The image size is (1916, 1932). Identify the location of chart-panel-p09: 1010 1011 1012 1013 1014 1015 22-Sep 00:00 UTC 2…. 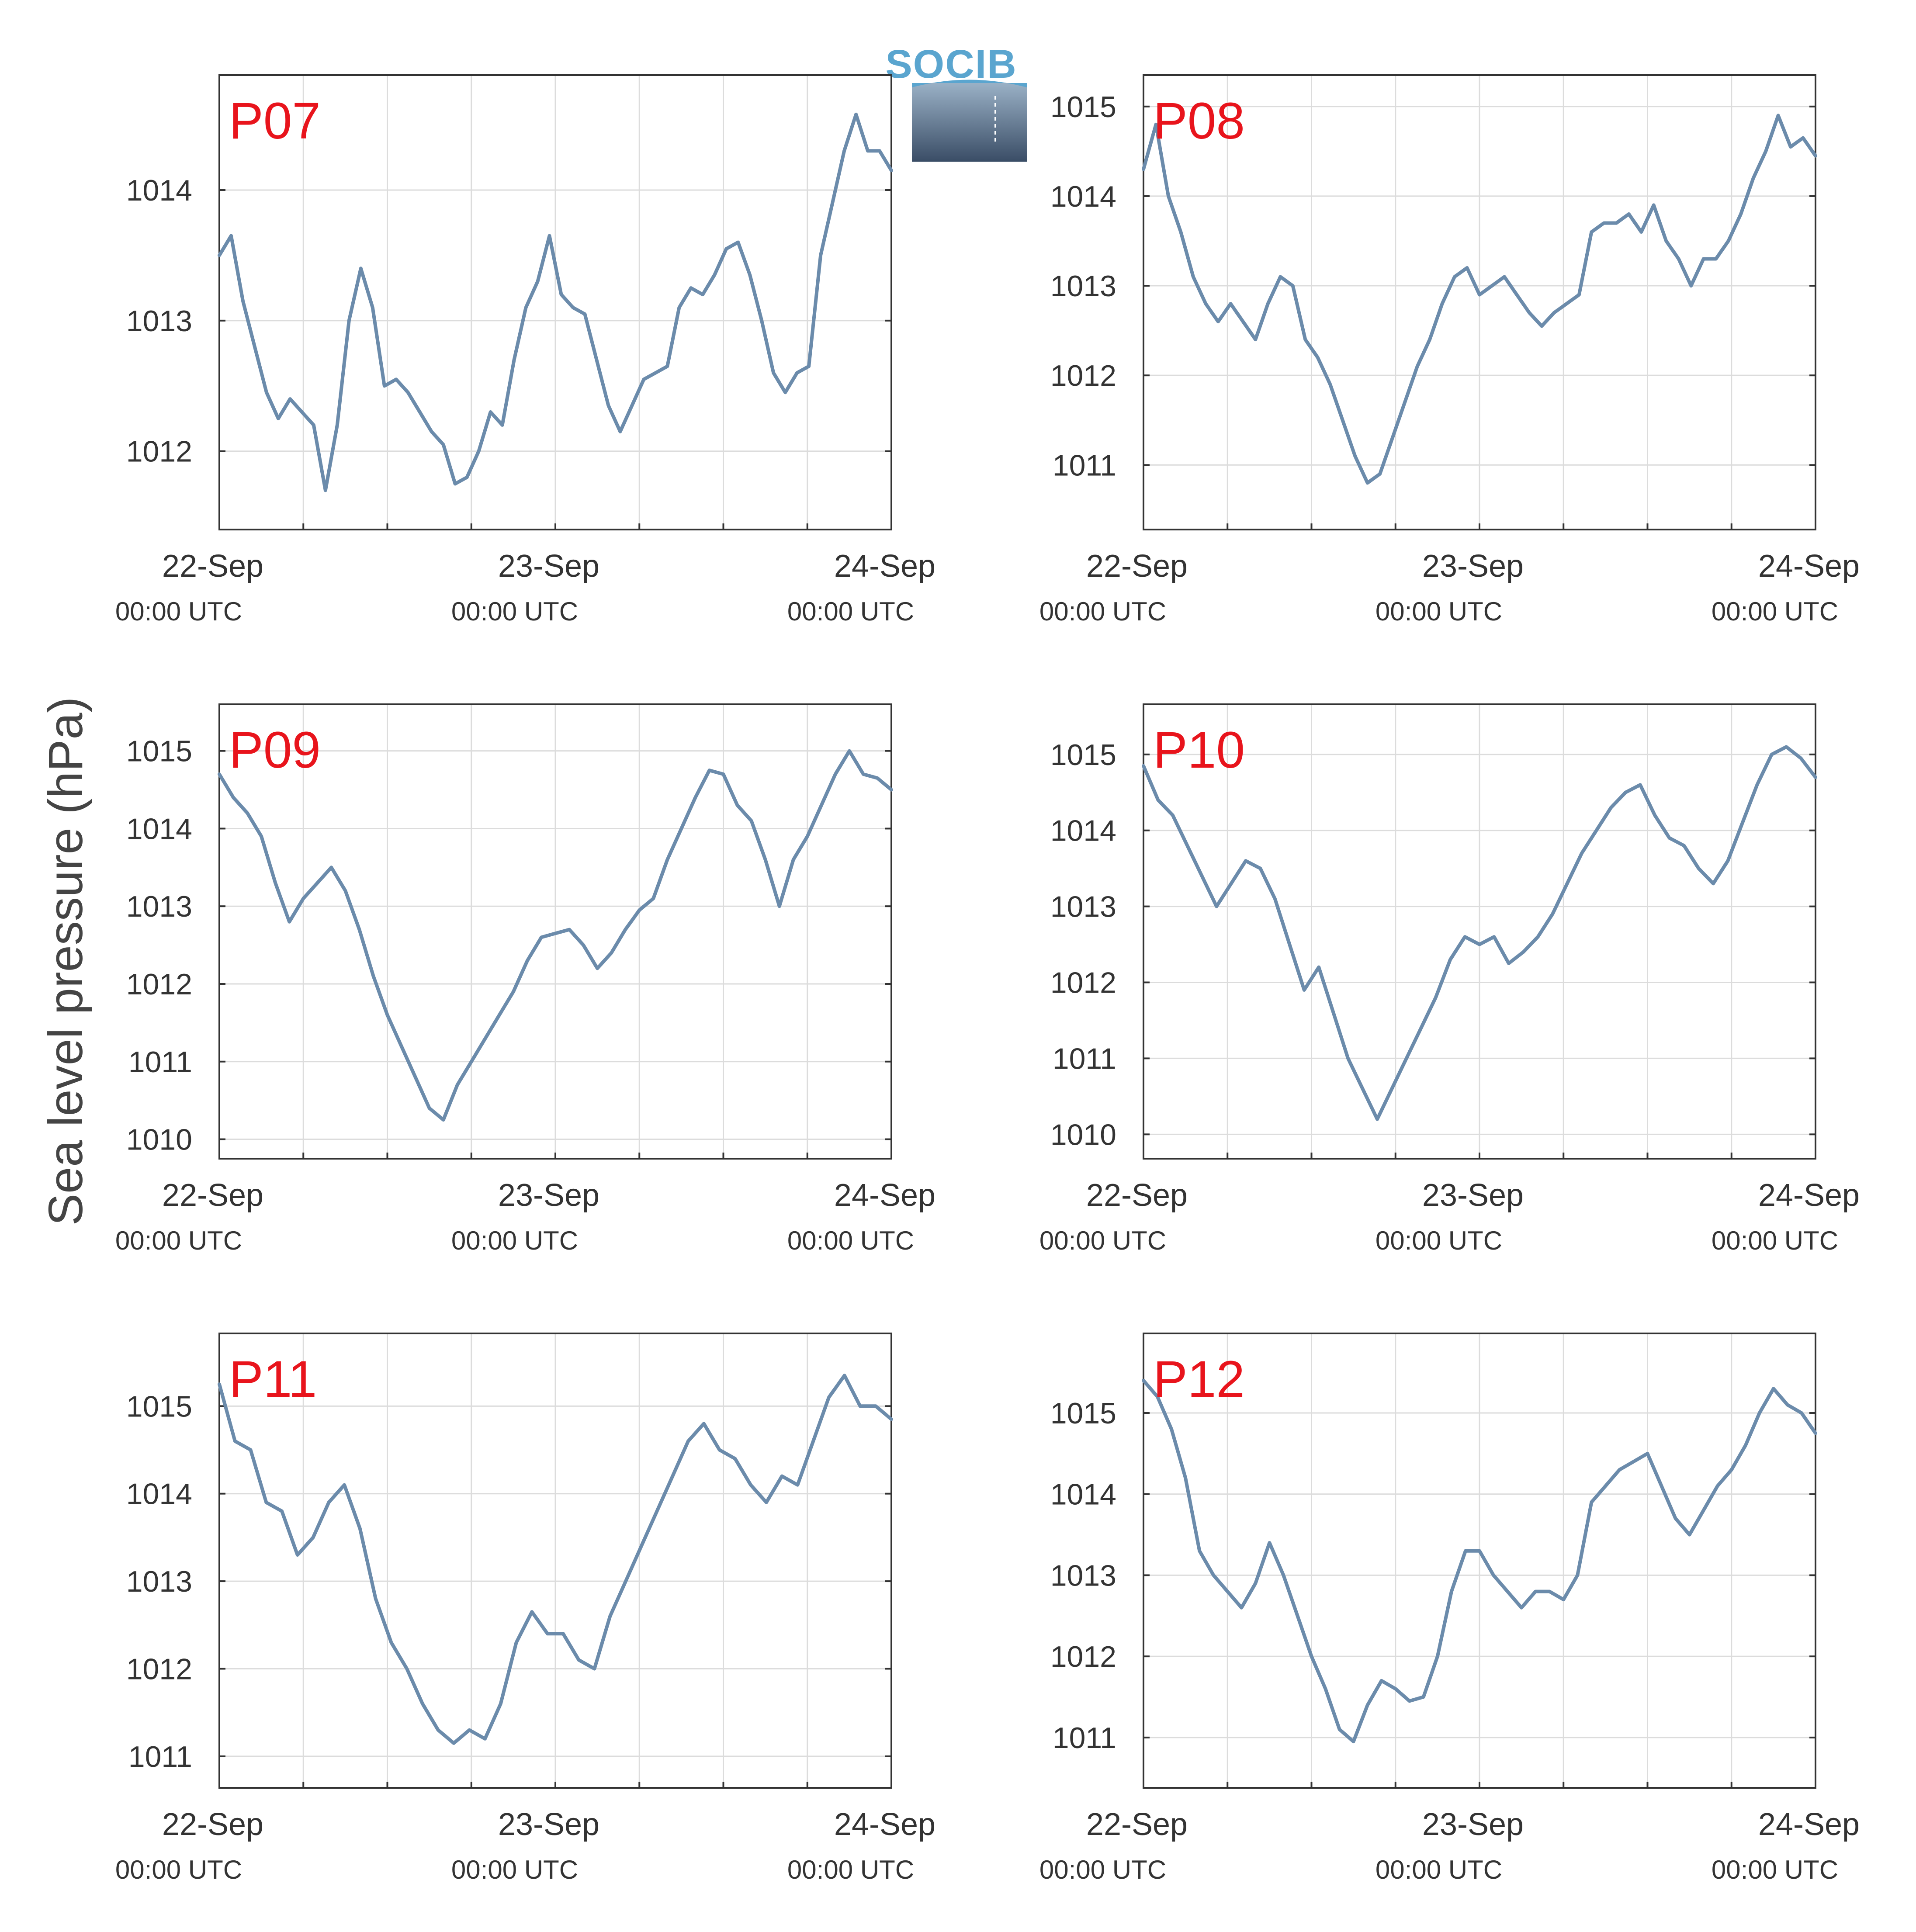
(525, 979).